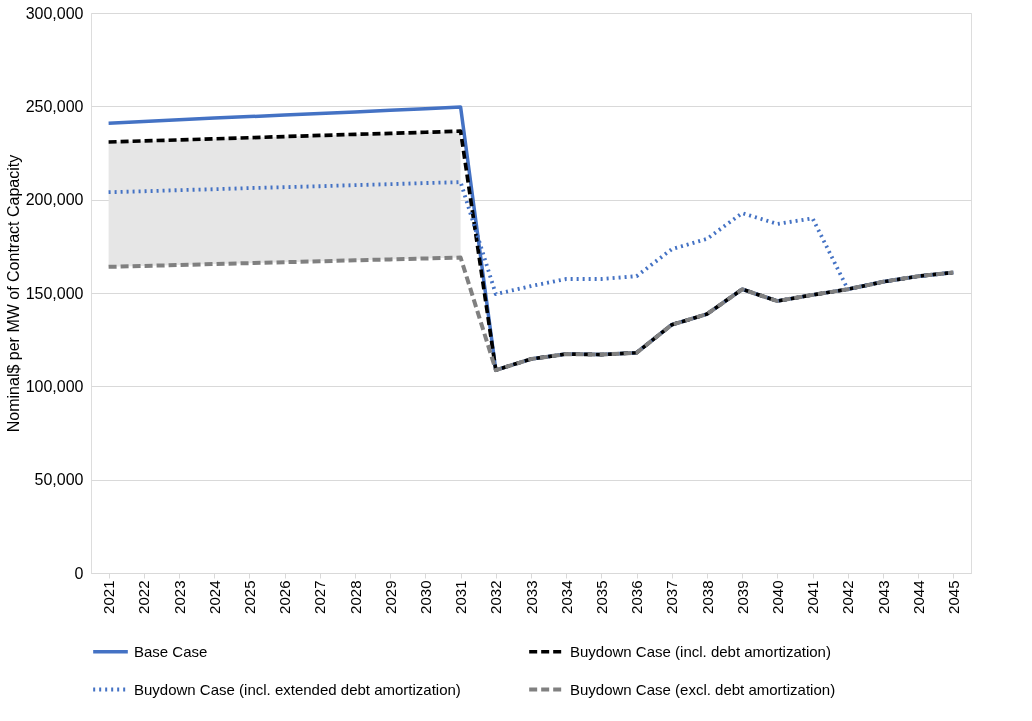  What do you see at coordinates (813, 597) in the screenshot?
I see `x-tick-label: 2041` at bounding box center [813, 597].